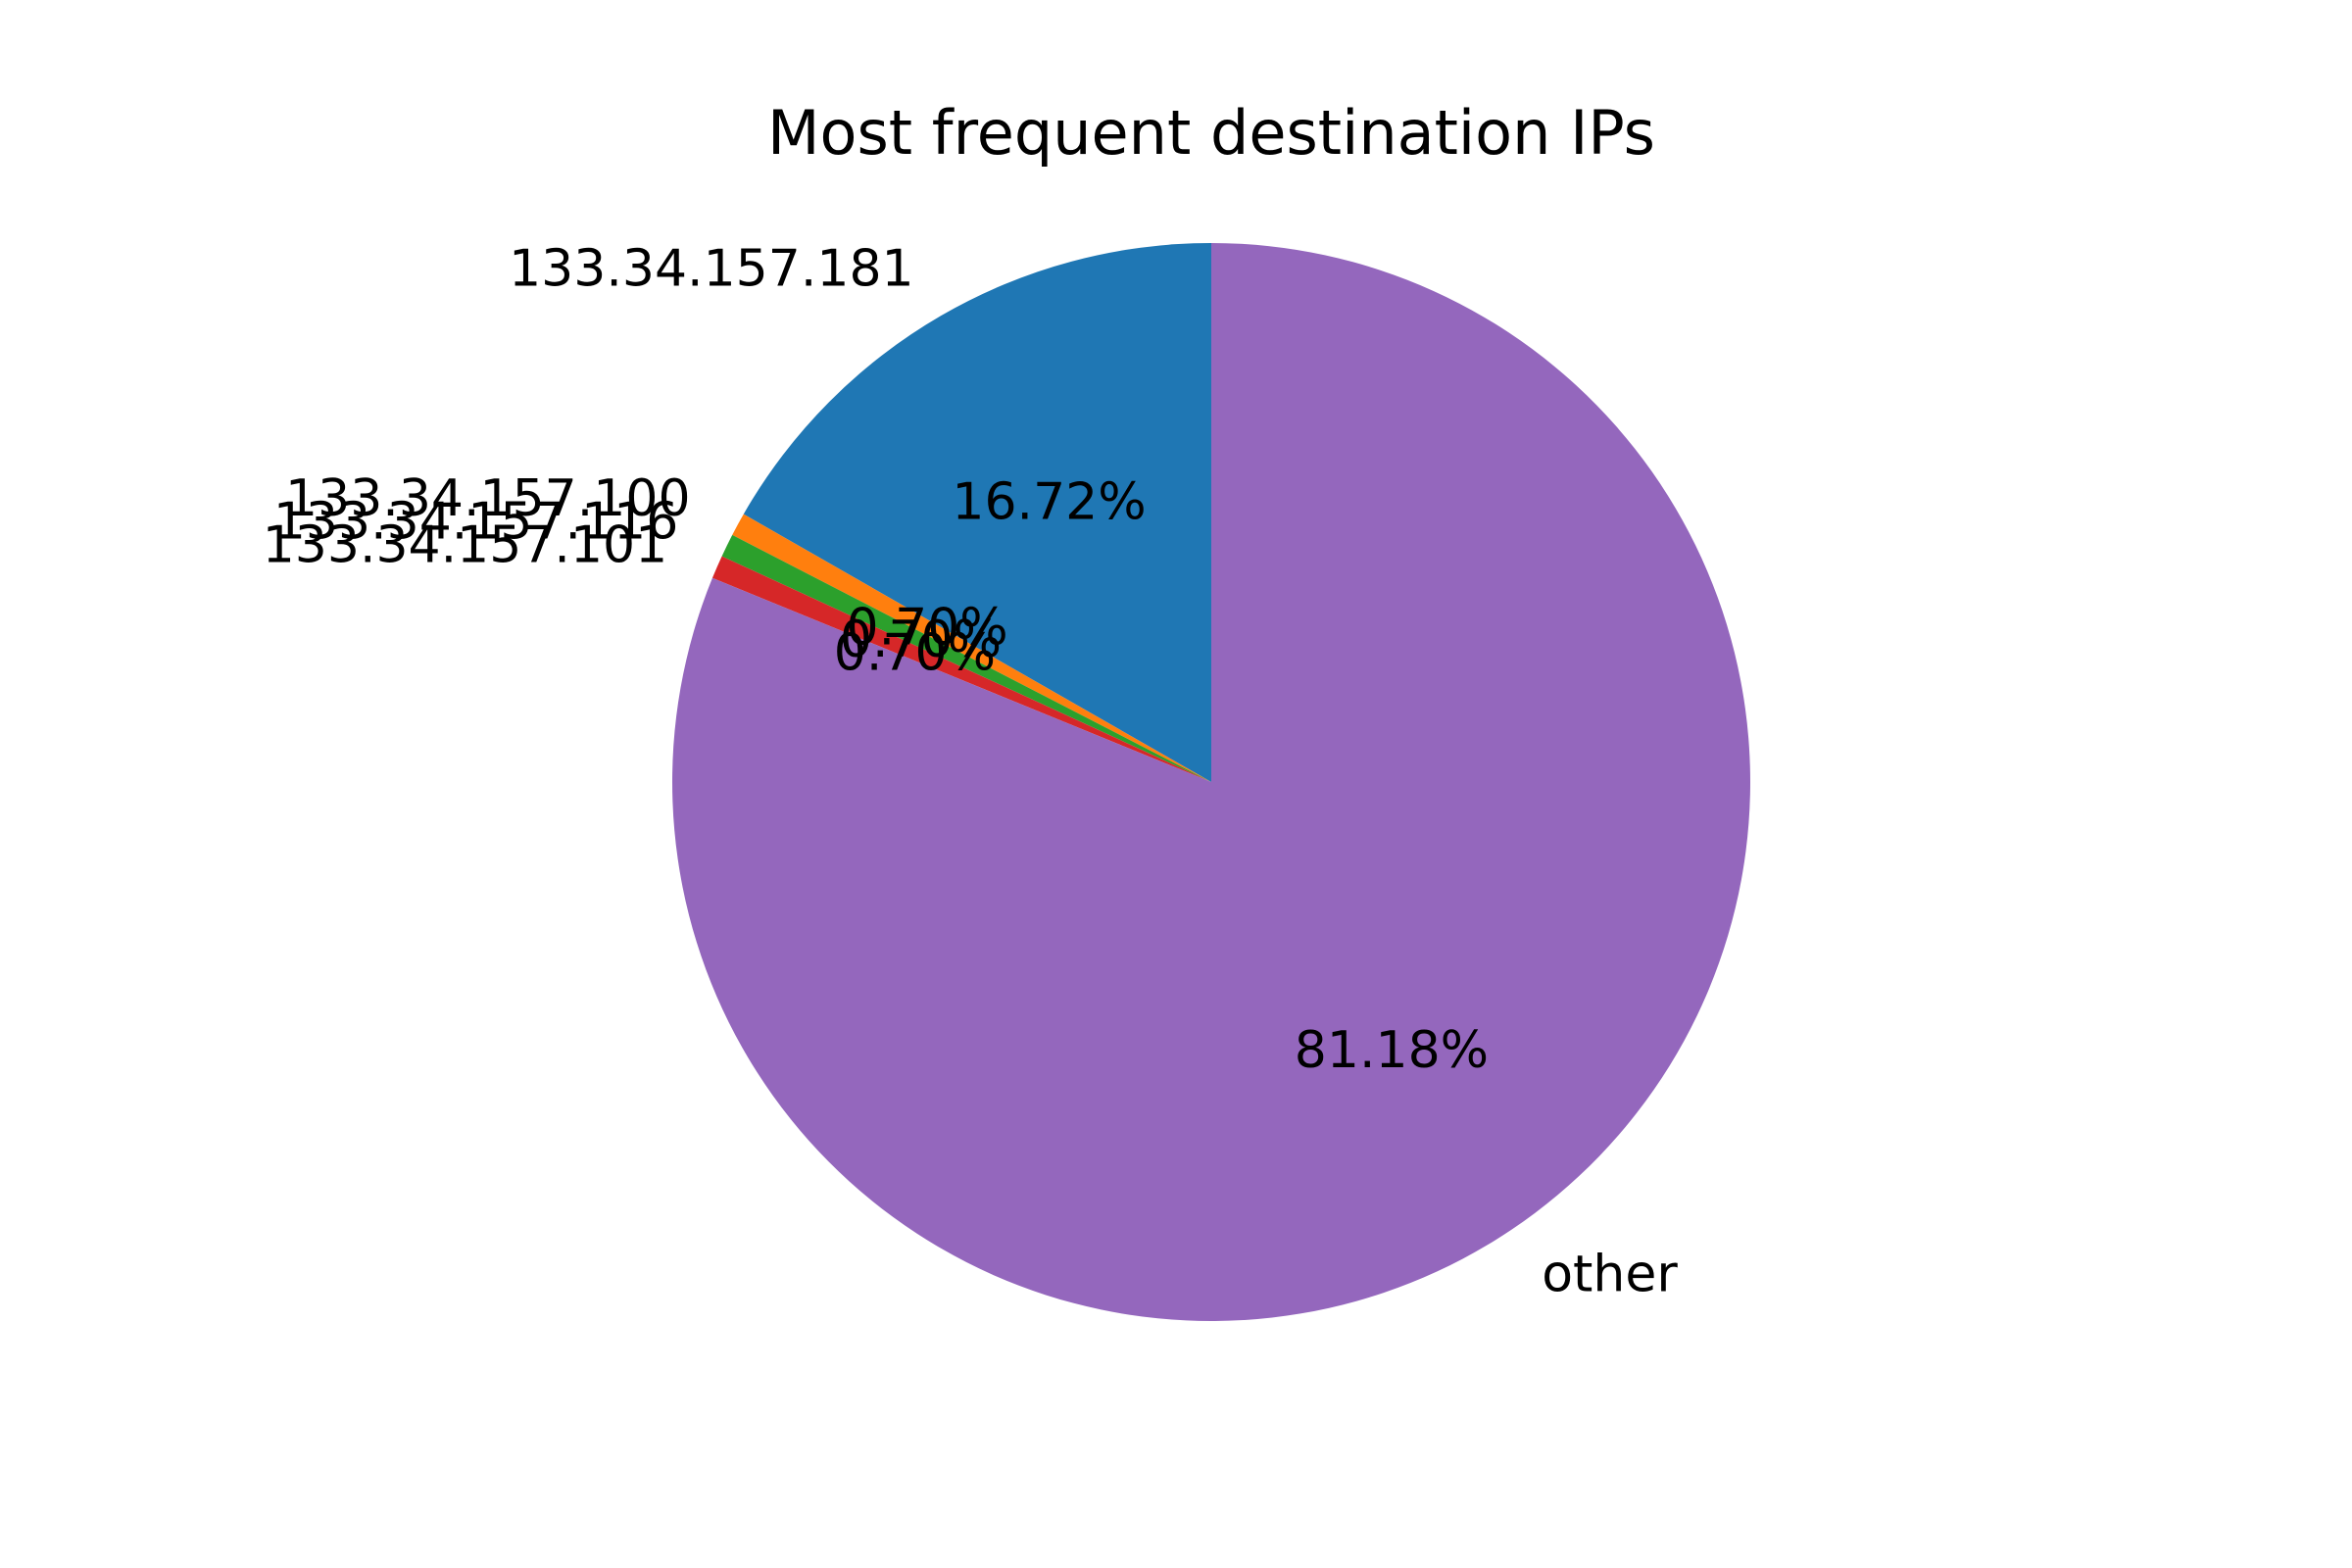  Describe the element at coordinates (1049, 501) in the screenshot. I see `slice-percent-133-34-157-181: 16.72%` at that location.